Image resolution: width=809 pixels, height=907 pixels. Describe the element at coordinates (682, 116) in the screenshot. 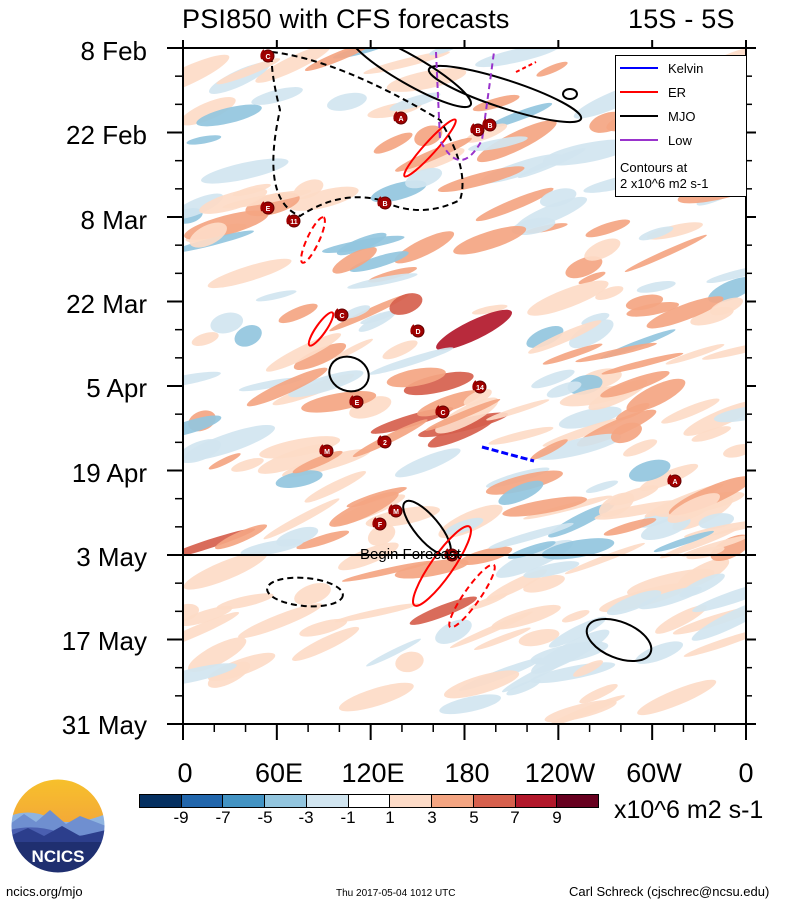

I see `legend-label: MJO` at that location.